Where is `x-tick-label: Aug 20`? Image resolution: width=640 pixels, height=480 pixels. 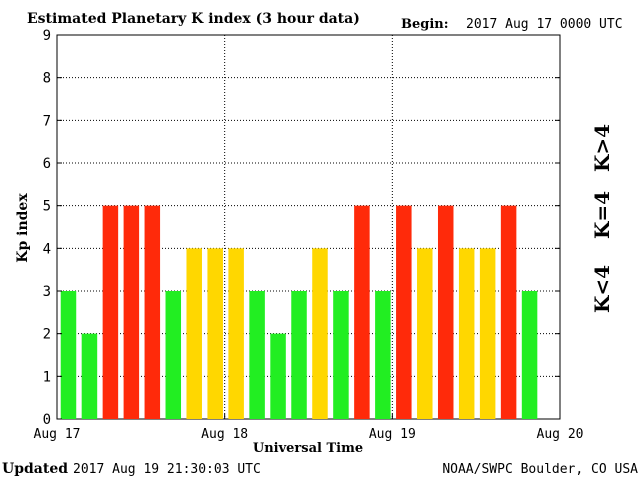 x-tick-label: Aug 20 is located at coordinates (560, 434).